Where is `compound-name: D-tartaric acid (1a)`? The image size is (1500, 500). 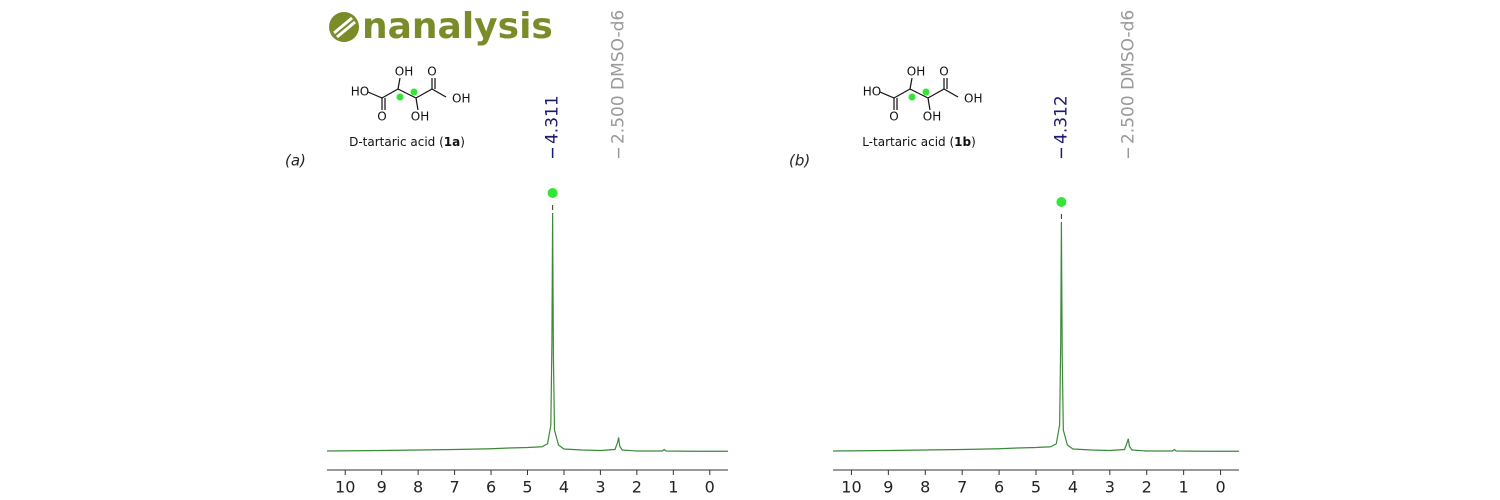 compound-name: D-tartaric acid (1a) is located at coordinates (407, 142).